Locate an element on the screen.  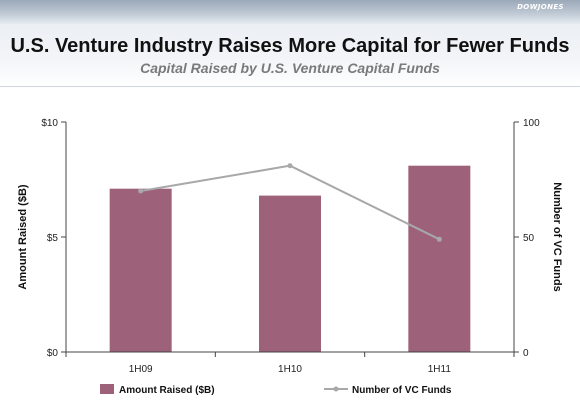
line-point-1h11 is located at coordinates (439, 239).